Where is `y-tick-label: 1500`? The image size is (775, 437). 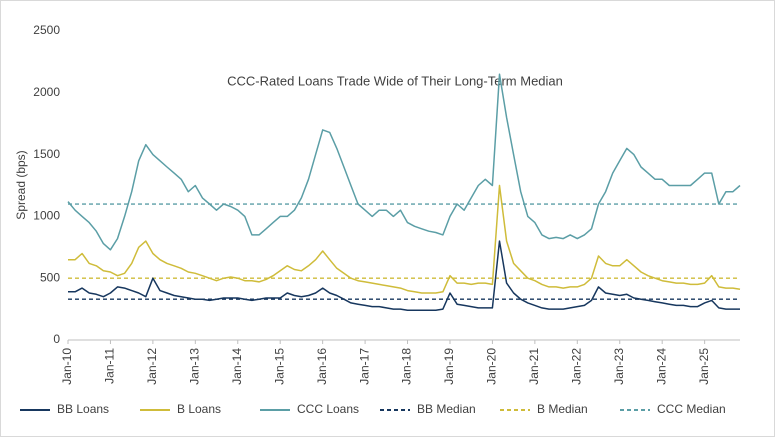 y-tick-label: 1500 is located at coordinates (46, 154).